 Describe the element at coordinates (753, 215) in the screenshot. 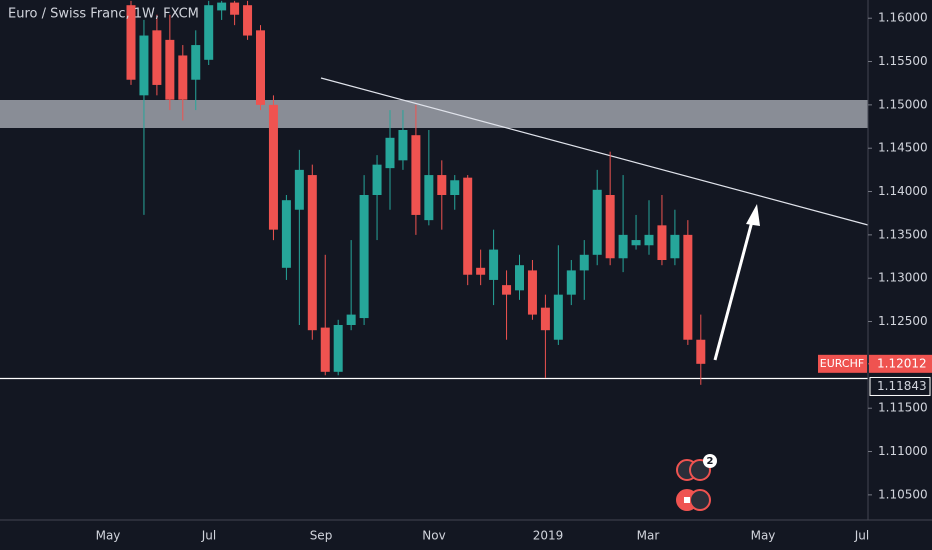

I see `arrow-head` at that location.